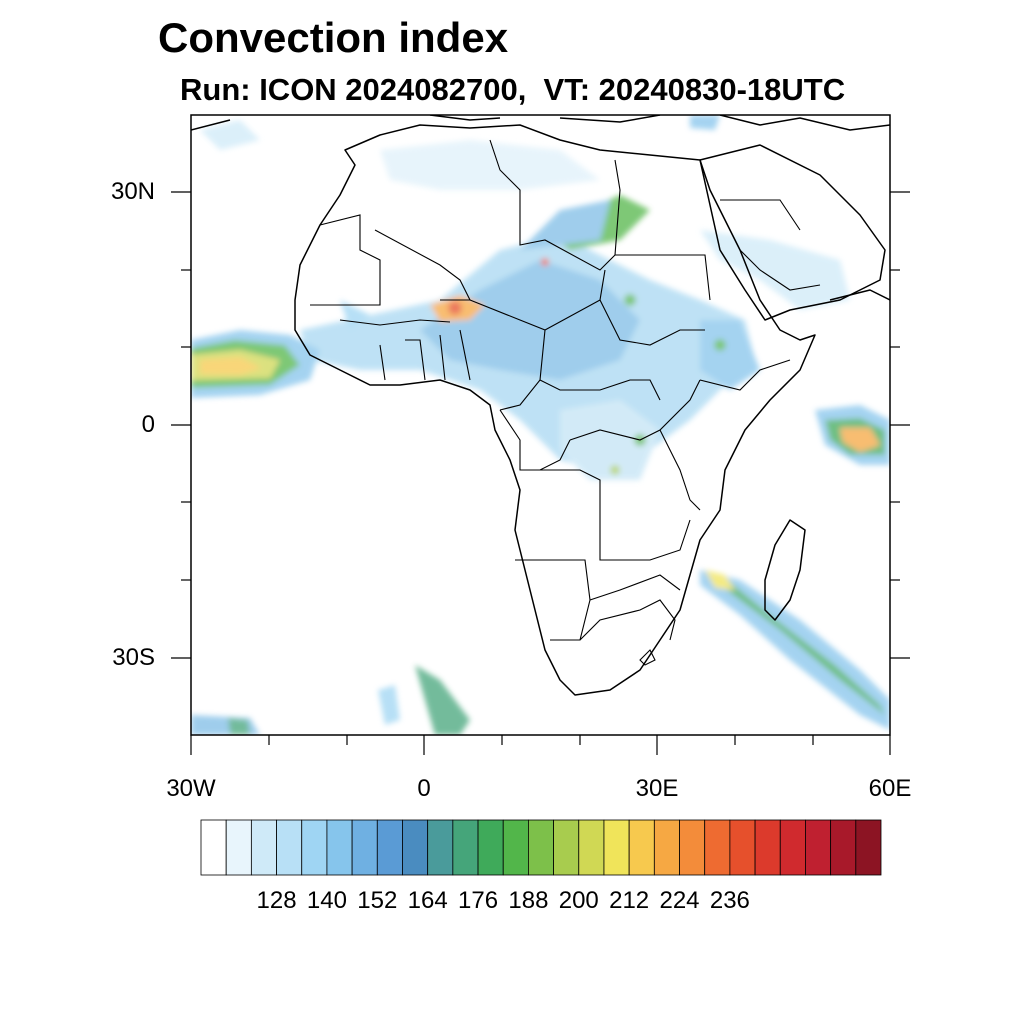  Describe the element at coordinates (326, 900) in the screenshot. I see `colorbar-label: 140` at that location.